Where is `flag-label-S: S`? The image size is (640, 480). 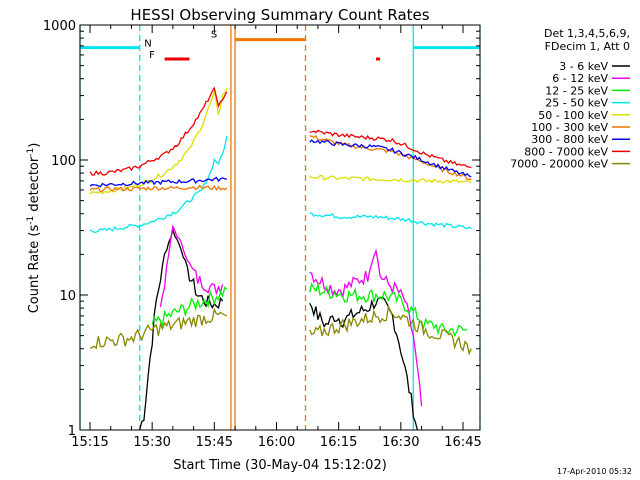 flag-label-S: S is located at coordinates (214, 35).